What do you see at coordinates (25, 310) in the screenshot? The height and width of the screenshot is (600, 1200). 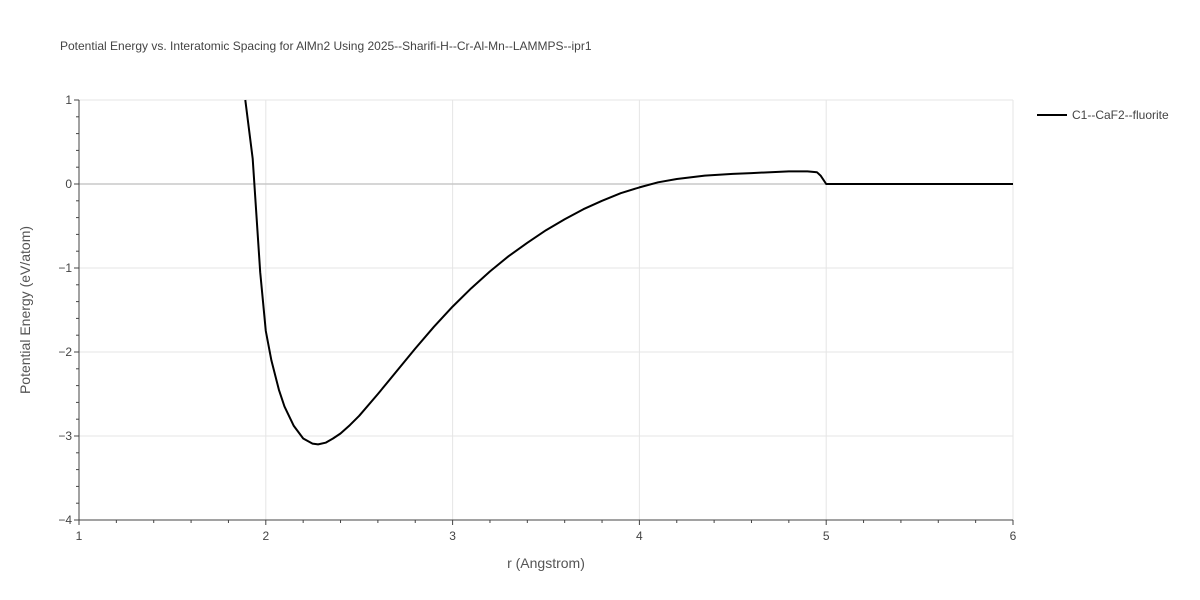 I see `y-axis-title: Potential Energy (eV/atom)` at bounding box center [25, 310].